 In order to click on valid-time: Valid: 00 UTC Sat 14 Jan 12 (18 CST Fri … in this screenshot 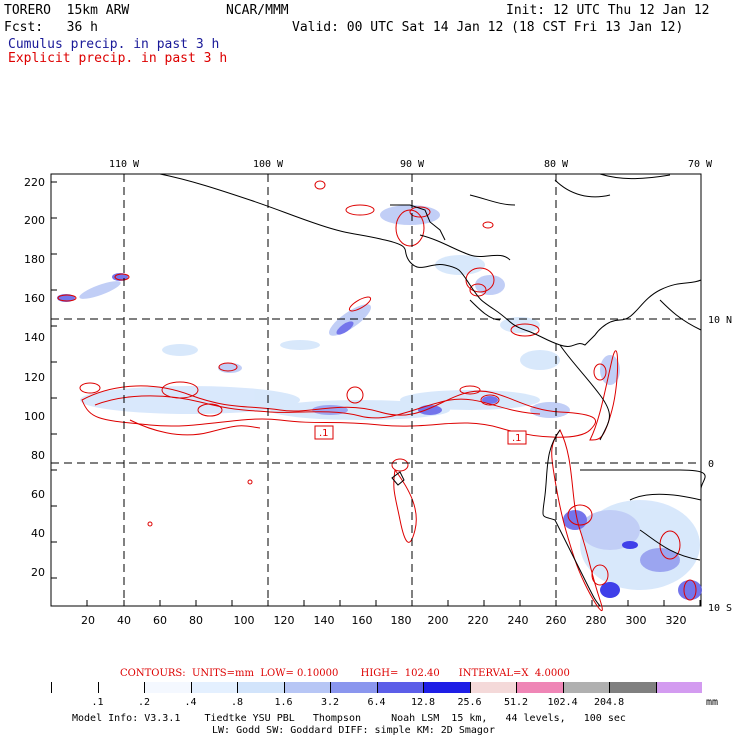, I will do `click(488, 27)`.